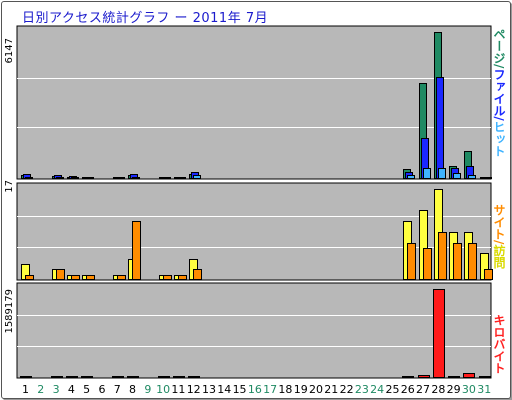  I want to click on legend-seg-0-4: ヒット, so click(499, 138).